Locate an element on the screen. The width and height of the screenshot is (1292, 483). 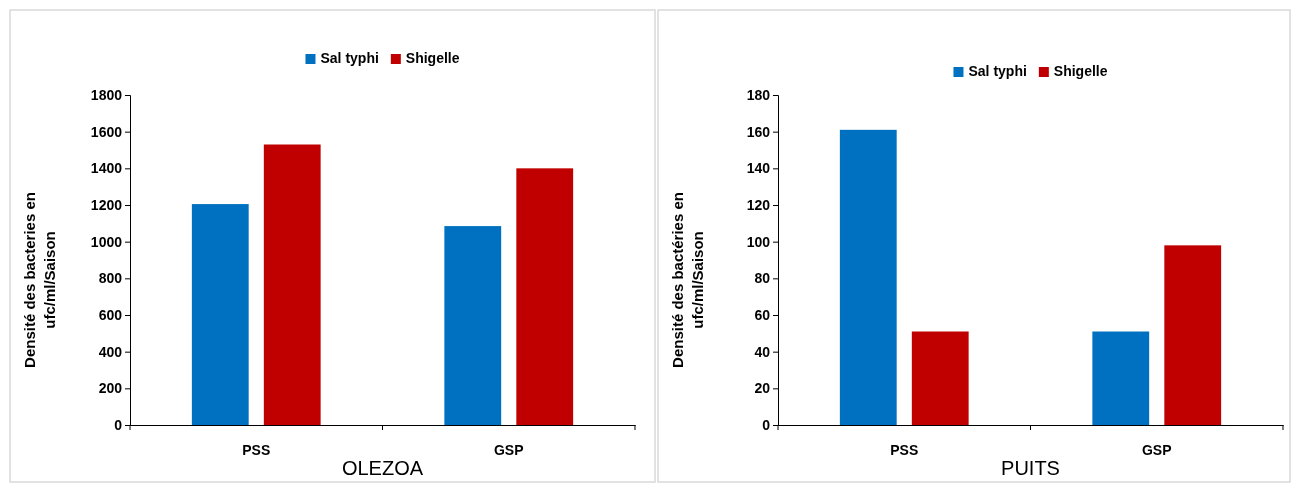
y-tick-label: 40 is located at coordinates (762, 351).